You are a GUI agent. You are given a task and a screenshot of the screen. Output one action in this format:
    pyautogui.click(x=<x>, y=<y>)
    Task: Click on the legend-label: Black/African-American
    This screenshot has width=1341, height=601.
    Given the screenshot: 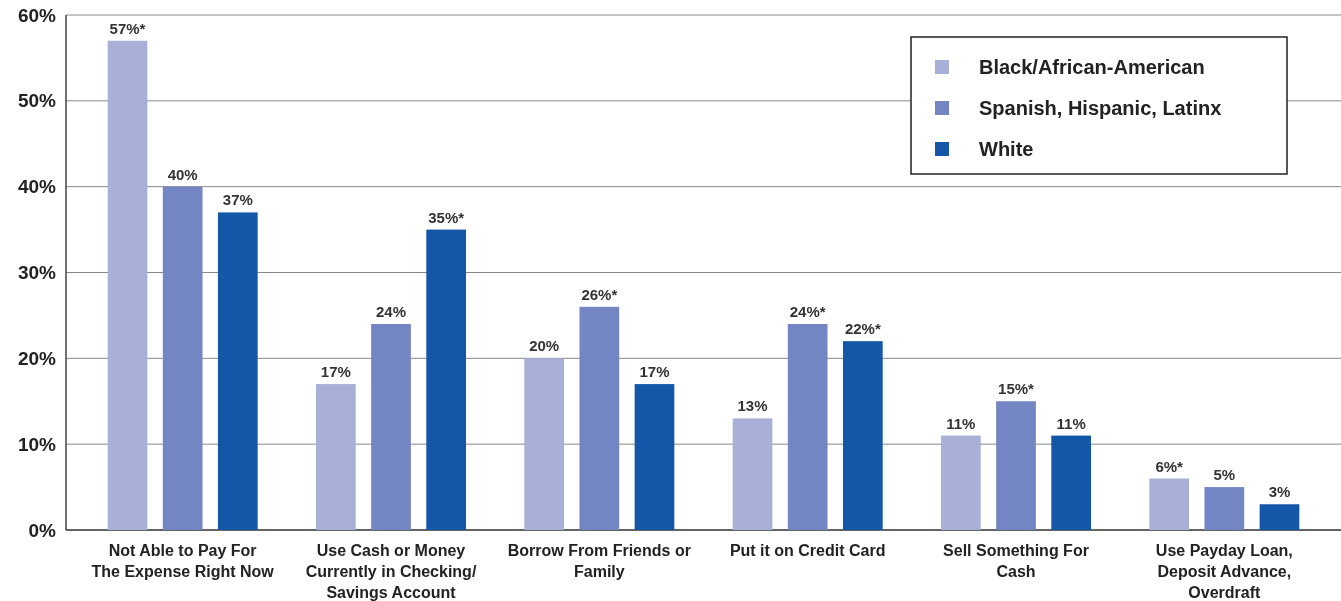 What is the action you would take?
    pyautogui.click(x=1092, y=67)
    